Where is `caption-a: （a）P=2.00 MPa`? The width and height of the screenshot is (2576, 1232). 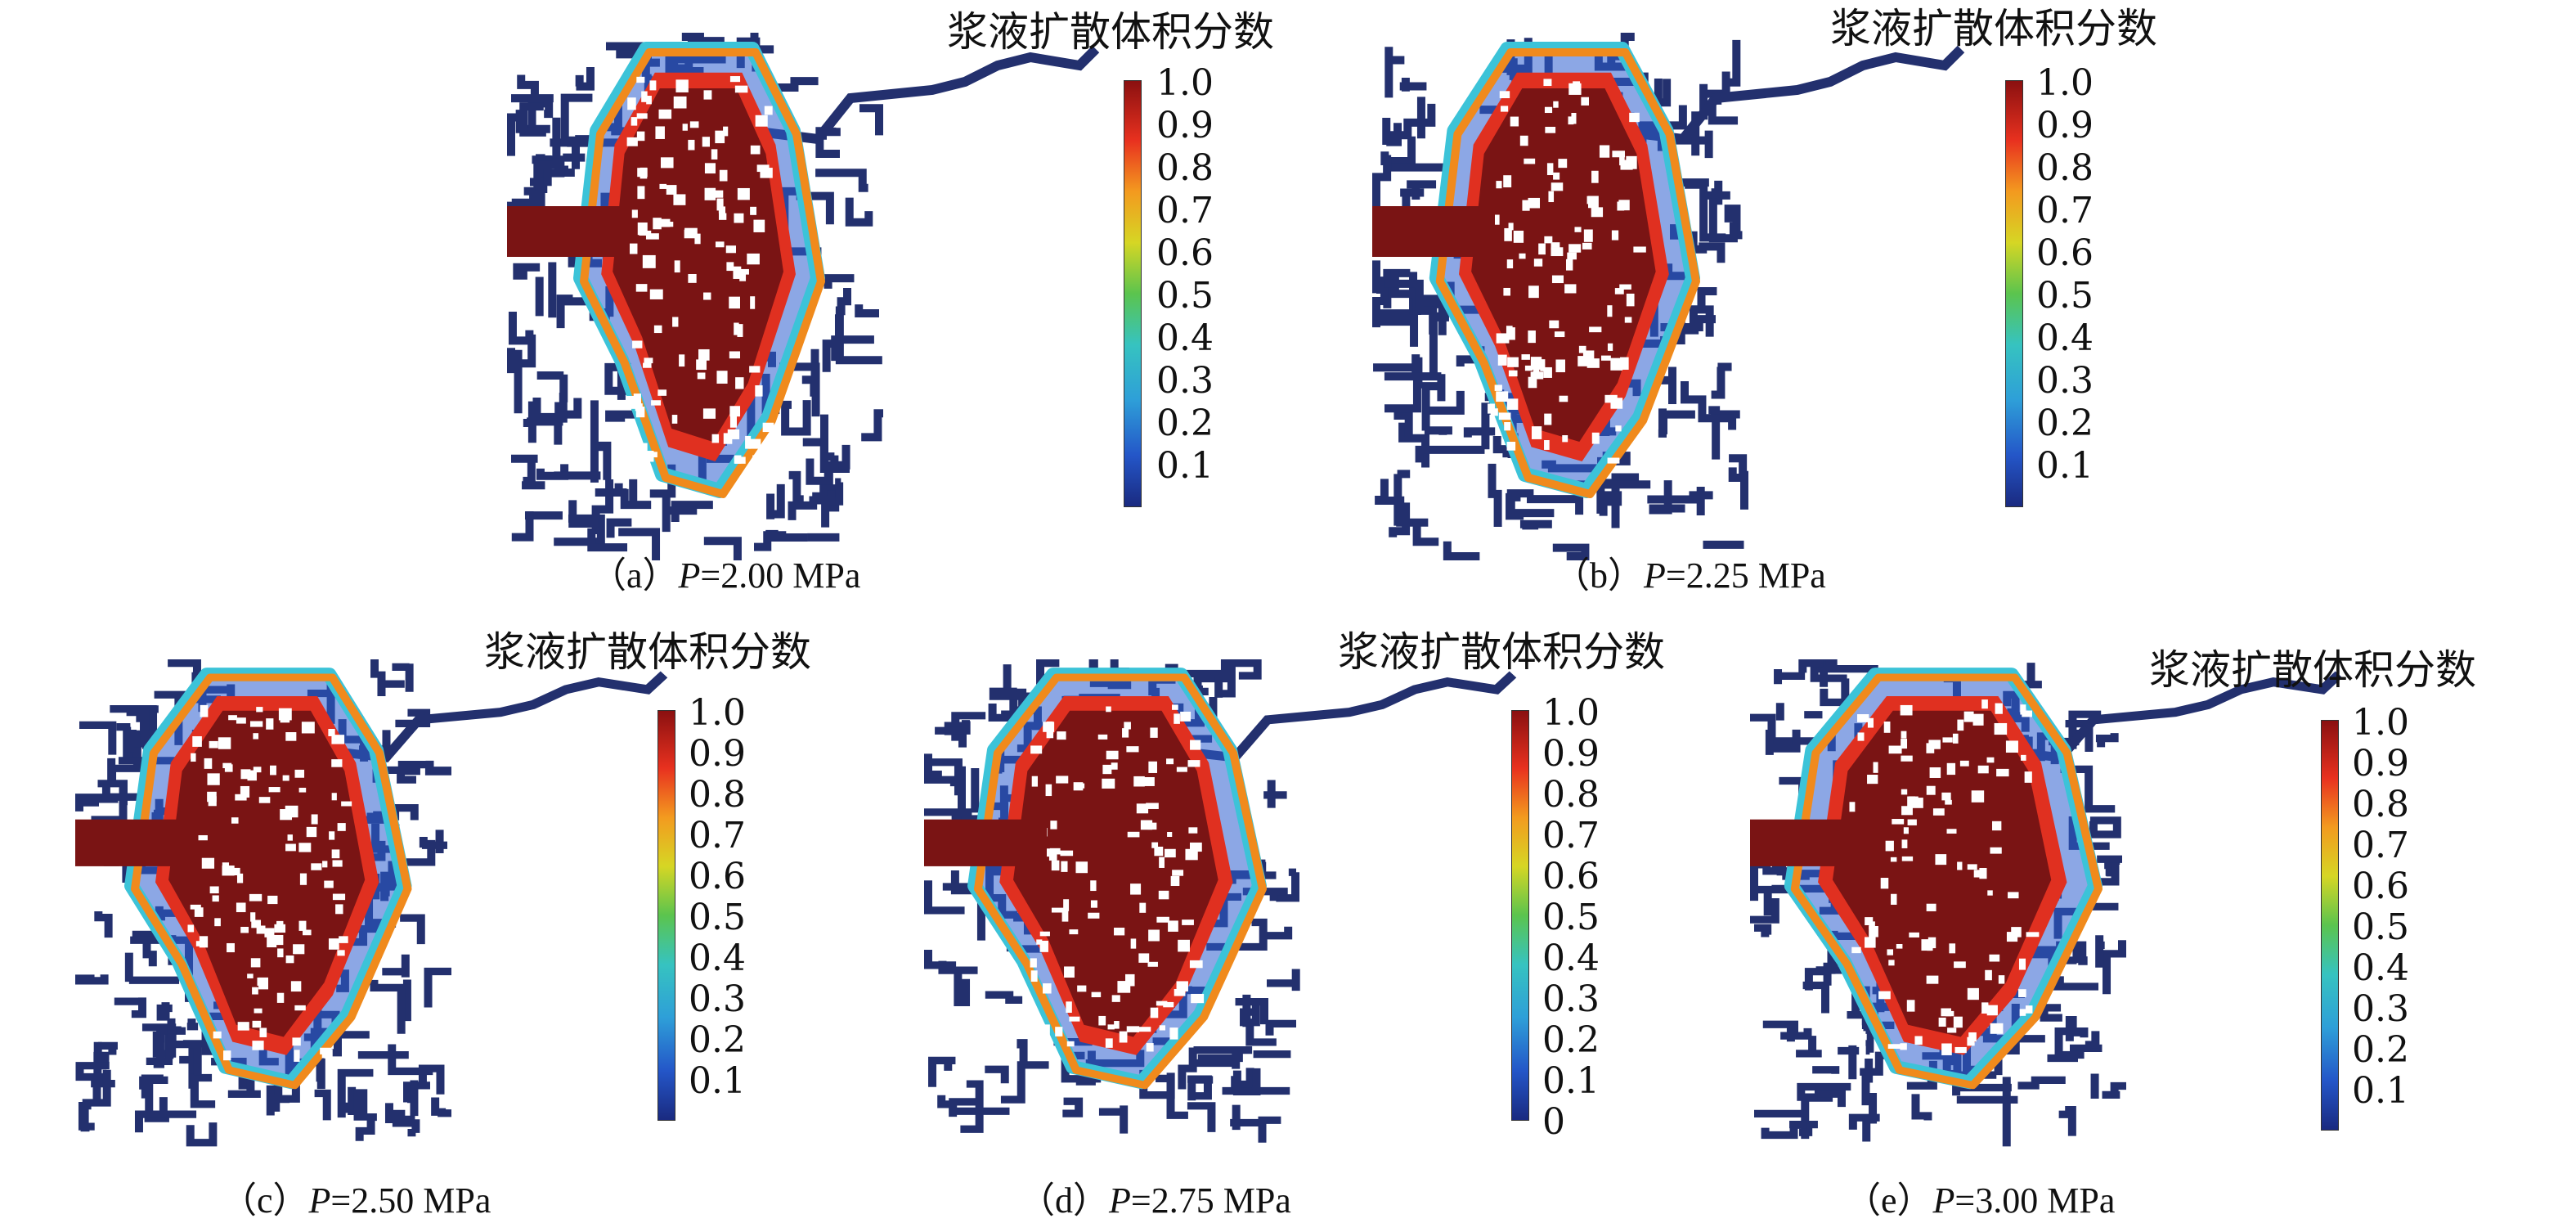
caption-a: （a）P=2.00 MPa is located at coordinates (725, 576).